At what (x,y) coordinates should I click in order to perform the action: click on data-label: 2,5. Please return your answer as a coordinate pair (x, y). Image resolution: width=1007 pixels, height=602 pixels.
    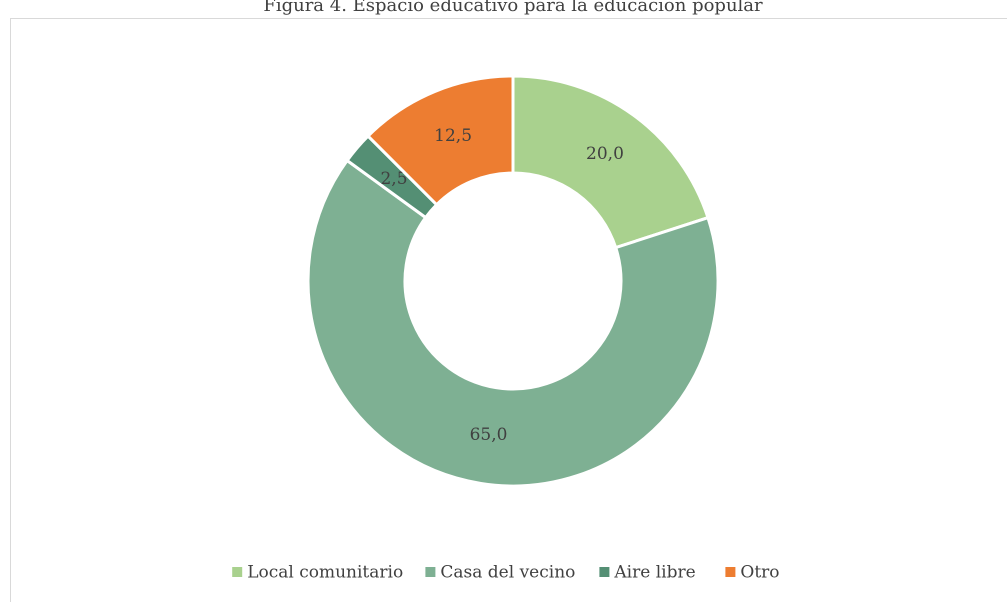
    Looking at the image, I should click on (393, 179).